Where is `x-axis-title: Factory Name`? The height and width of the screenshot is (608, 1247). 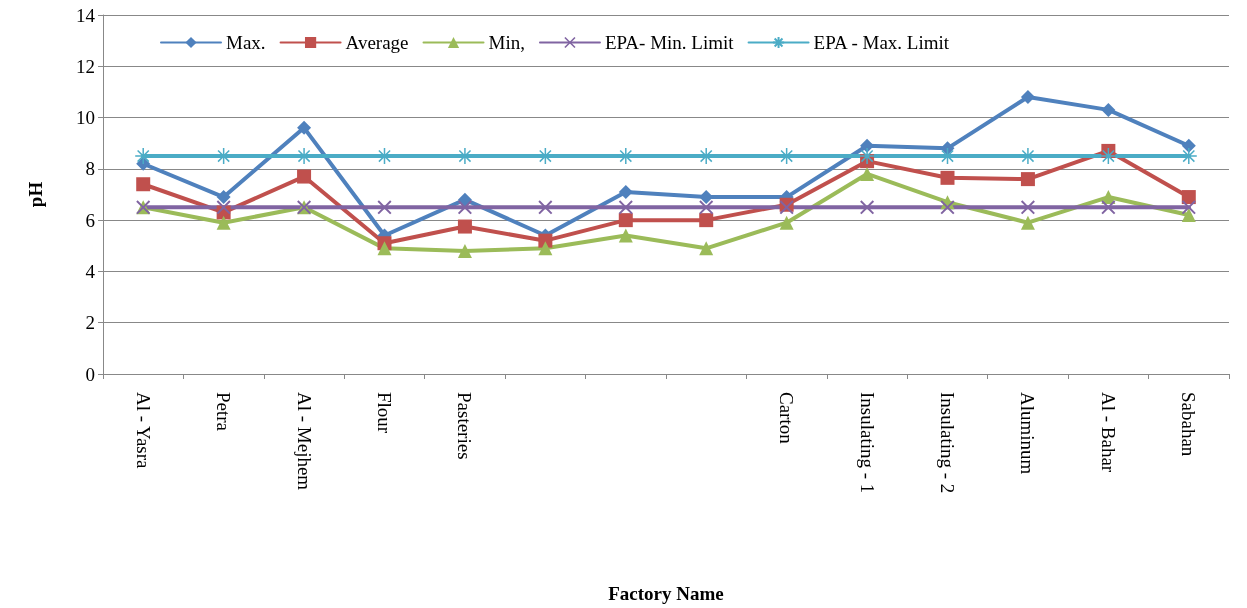 x-axis-title: Factory Name is located at coordinates (666, 593).